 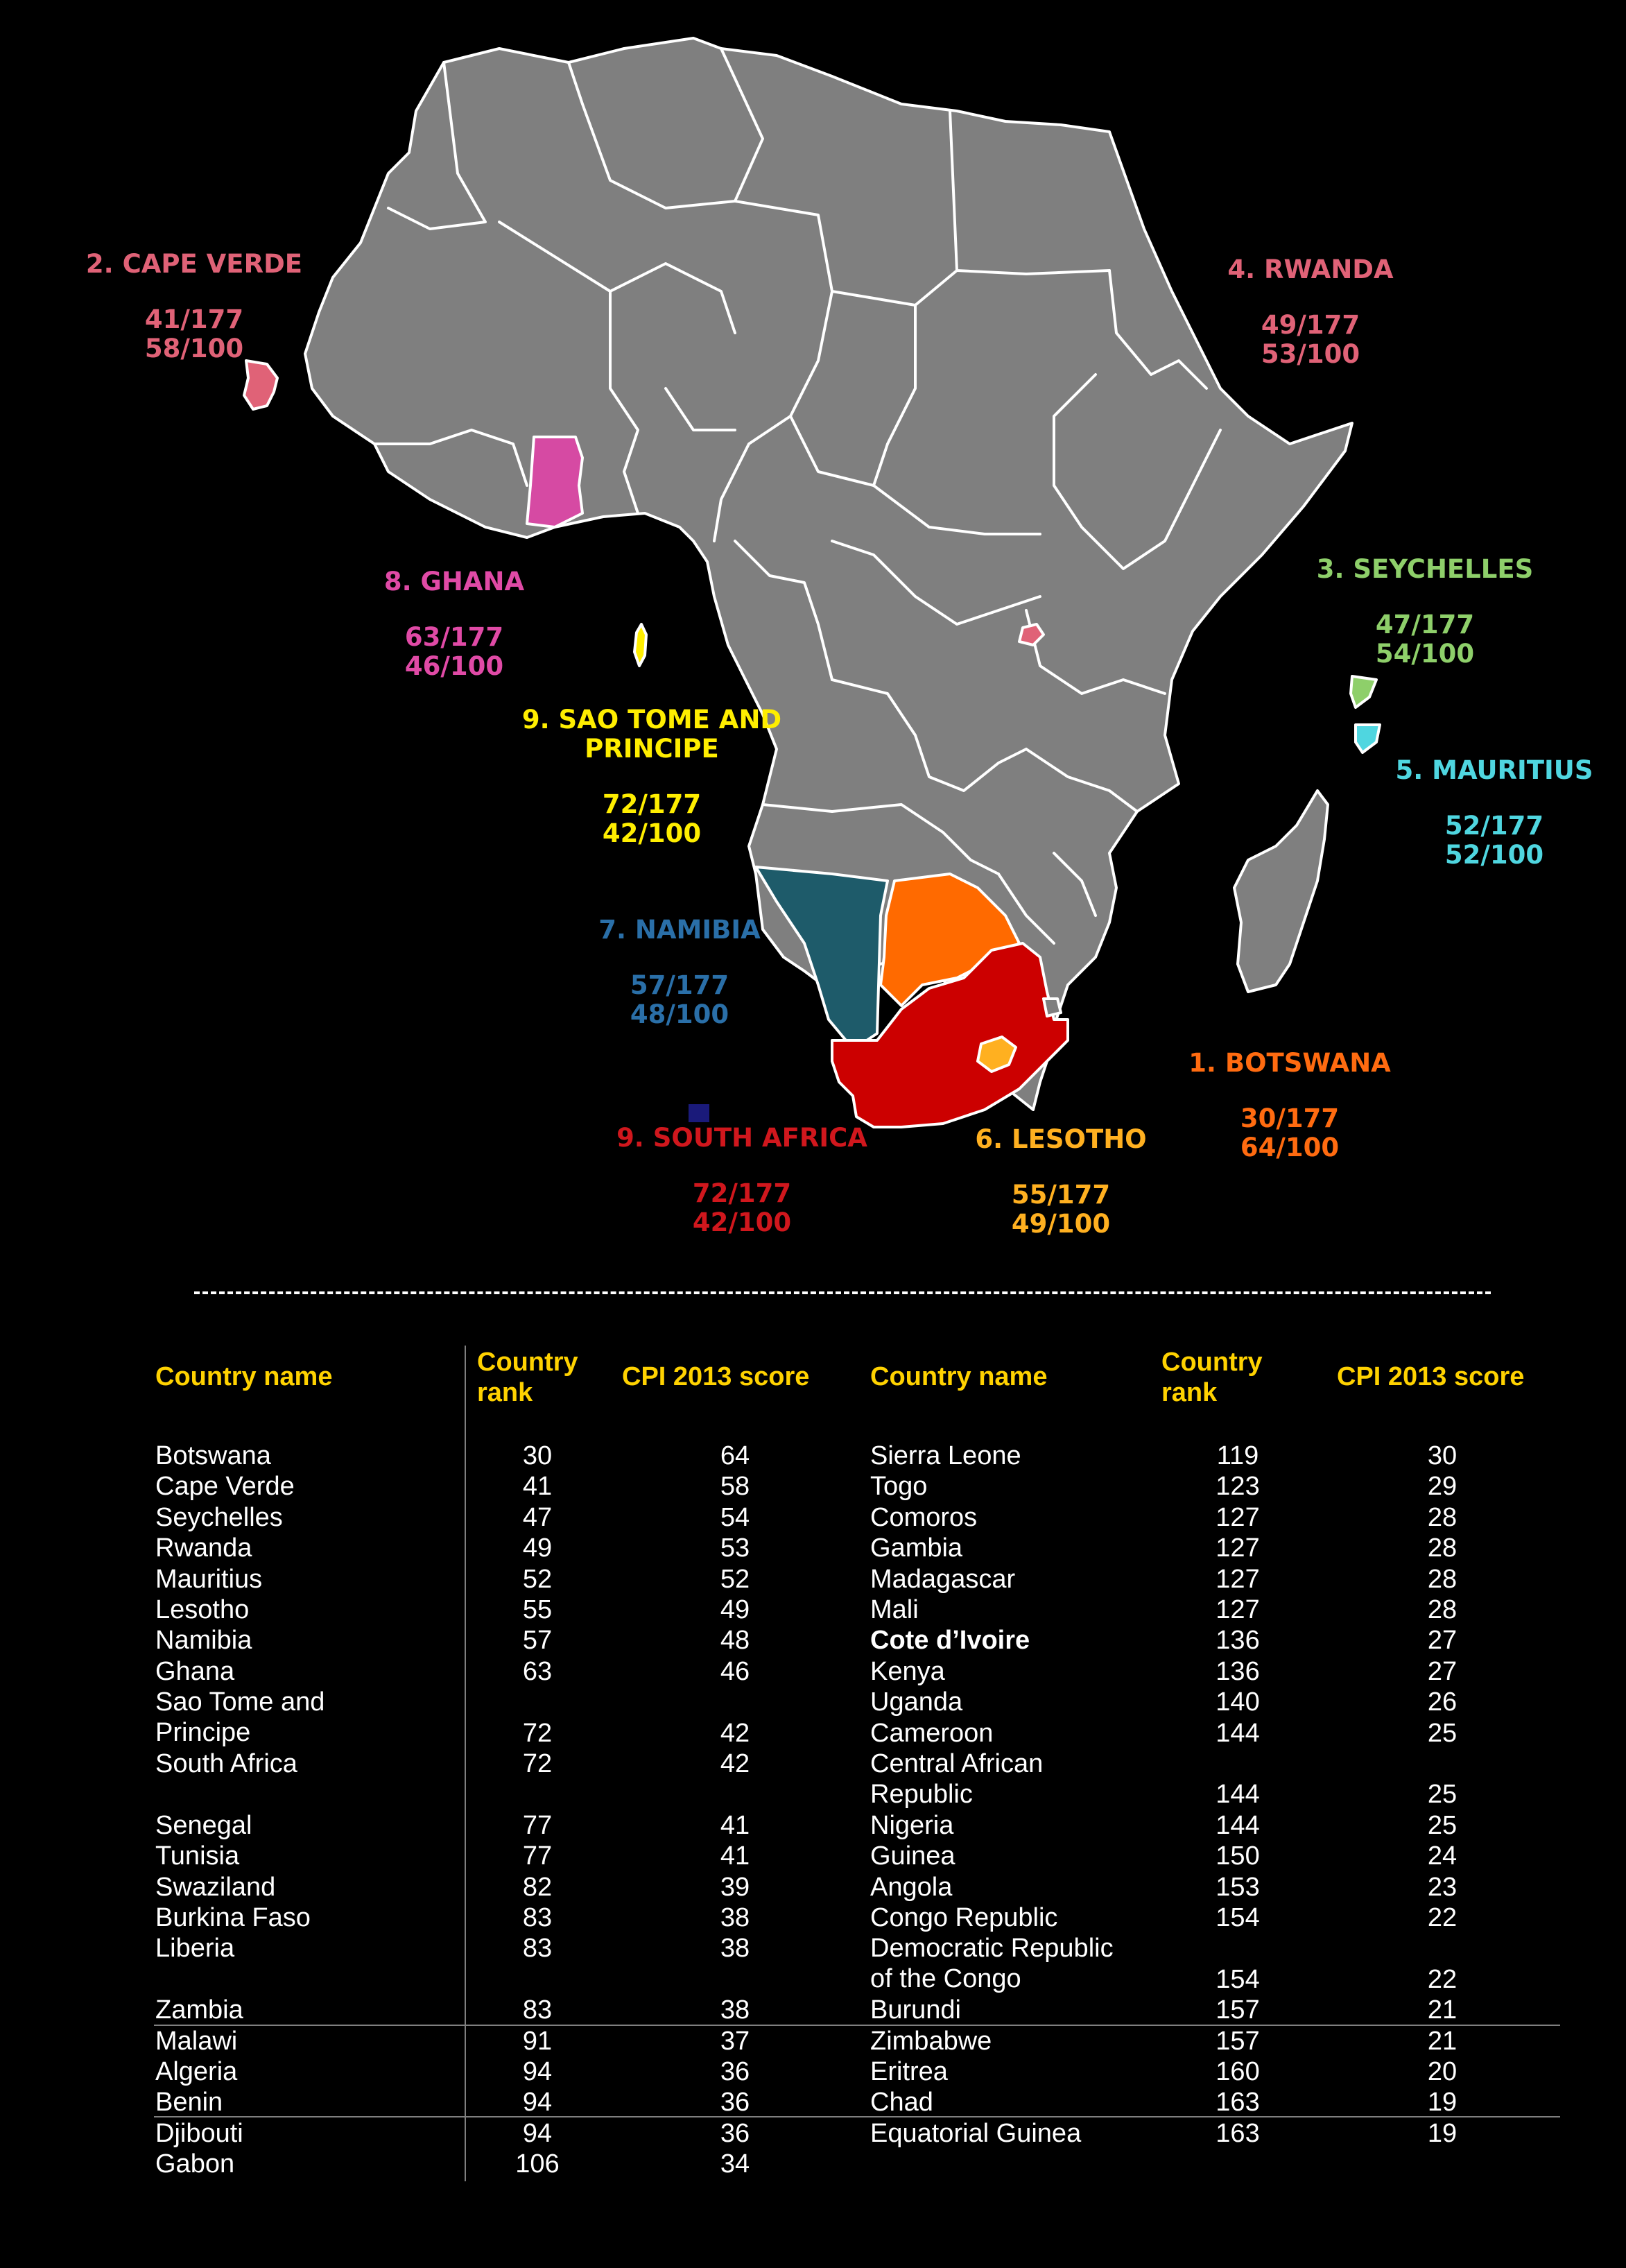 What do you see at coordinates (195, 2164) in the screenshot?
I see `country-name-cell: Gabon` at bounding box center [195, 2164].